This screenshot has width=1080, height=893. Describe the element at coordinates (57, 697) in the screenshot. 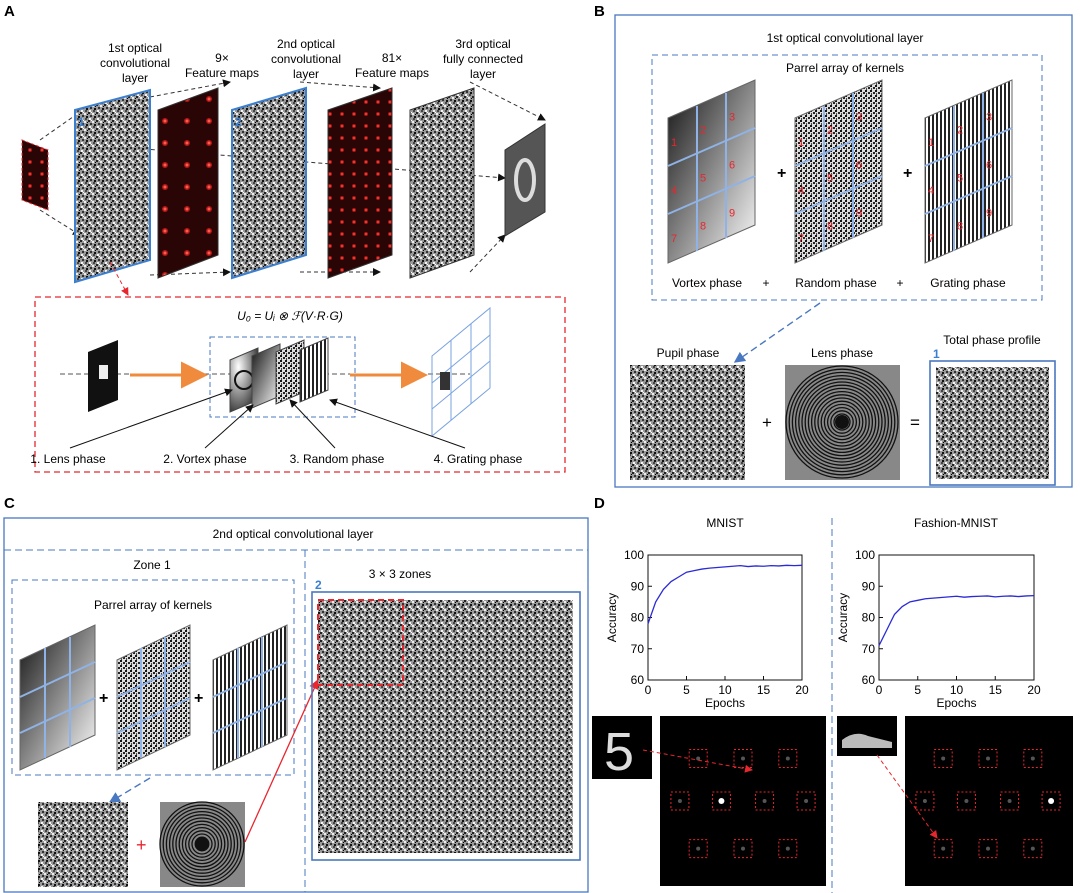

I see `c-vortex-kernels` at that location.